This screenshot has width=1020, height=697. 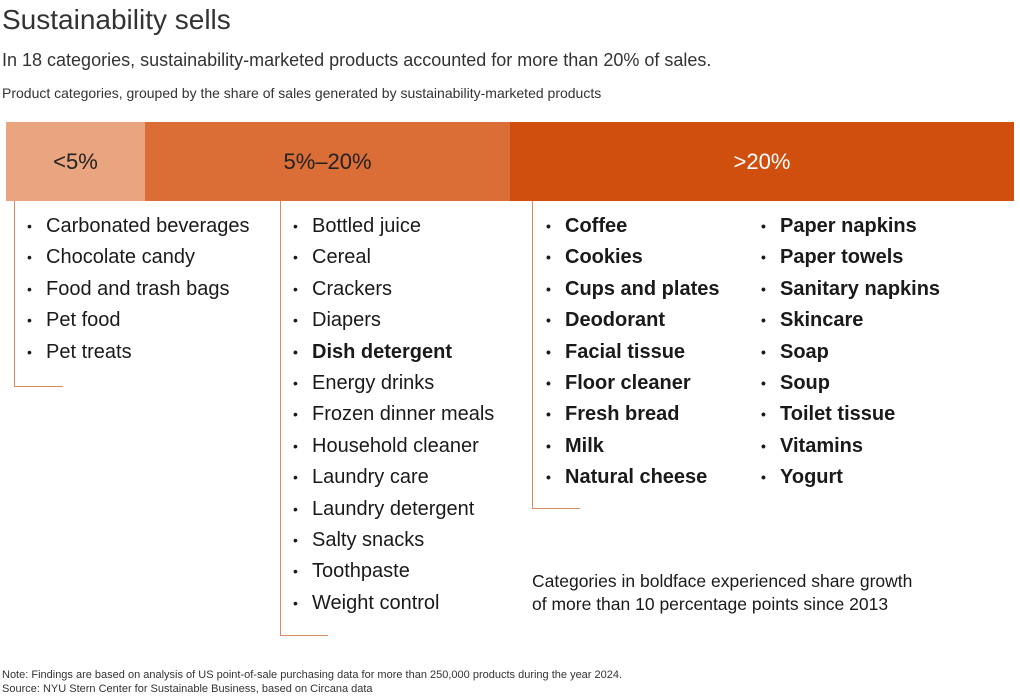 What do you see at coordinates (632, 227) in the screenshot?
I see `list-item-bold: Coffee` at bounding box center [632, 227].